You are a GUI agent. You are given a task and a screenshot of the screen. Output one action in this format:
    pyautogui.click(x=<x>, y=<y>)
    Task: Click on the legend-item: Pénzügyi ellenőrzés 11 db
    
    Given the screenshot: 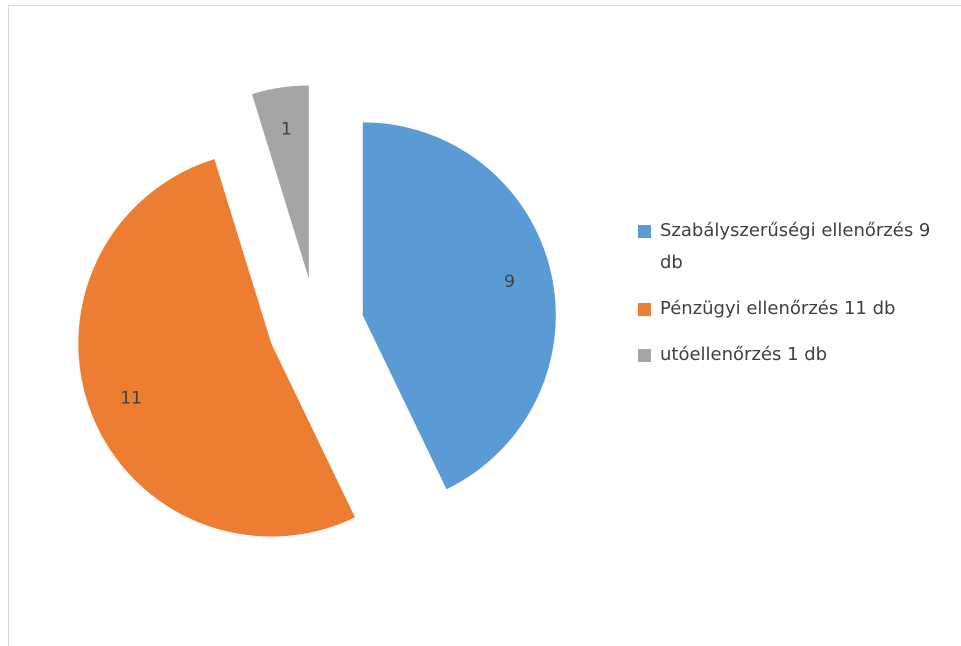 What is the action you would take?
    pyautogui.click(x=790, y=309)
    